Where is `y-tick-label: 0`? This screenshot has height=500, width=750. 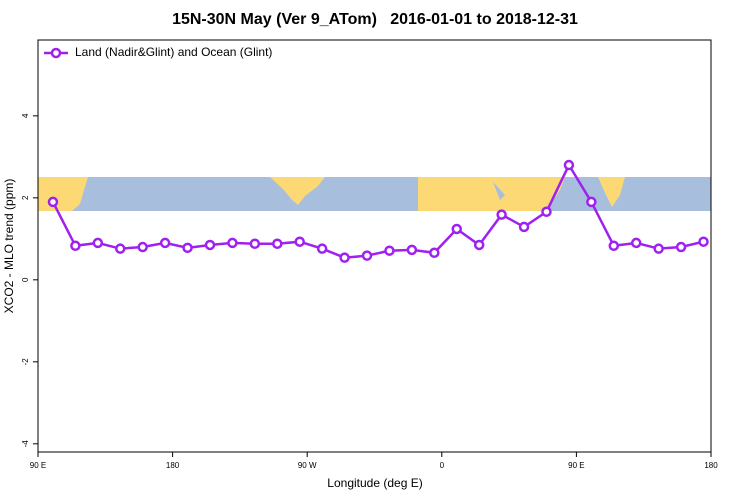 y-tick-label: 0 is located at coordinates (25, 279).